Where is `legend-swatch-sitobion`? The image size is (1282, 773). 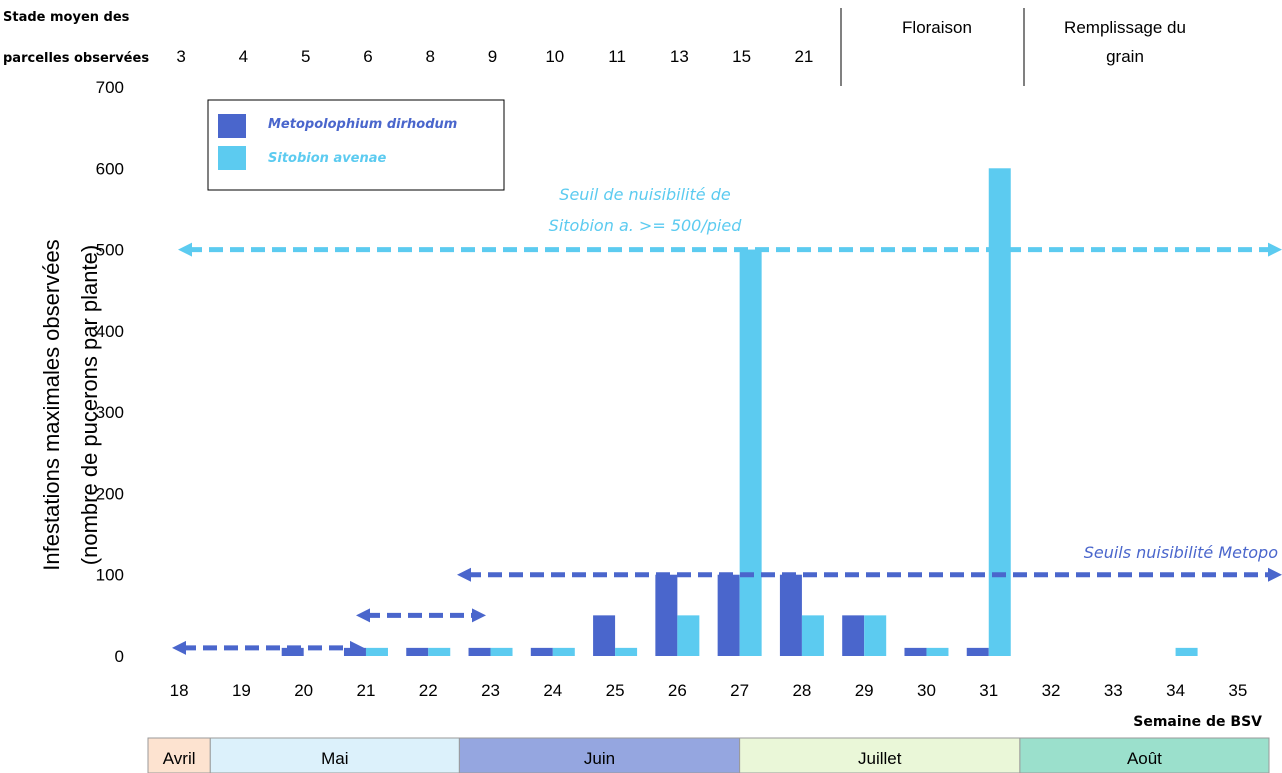
legend-swatch-sitobion is located at coordinates (232, 158).